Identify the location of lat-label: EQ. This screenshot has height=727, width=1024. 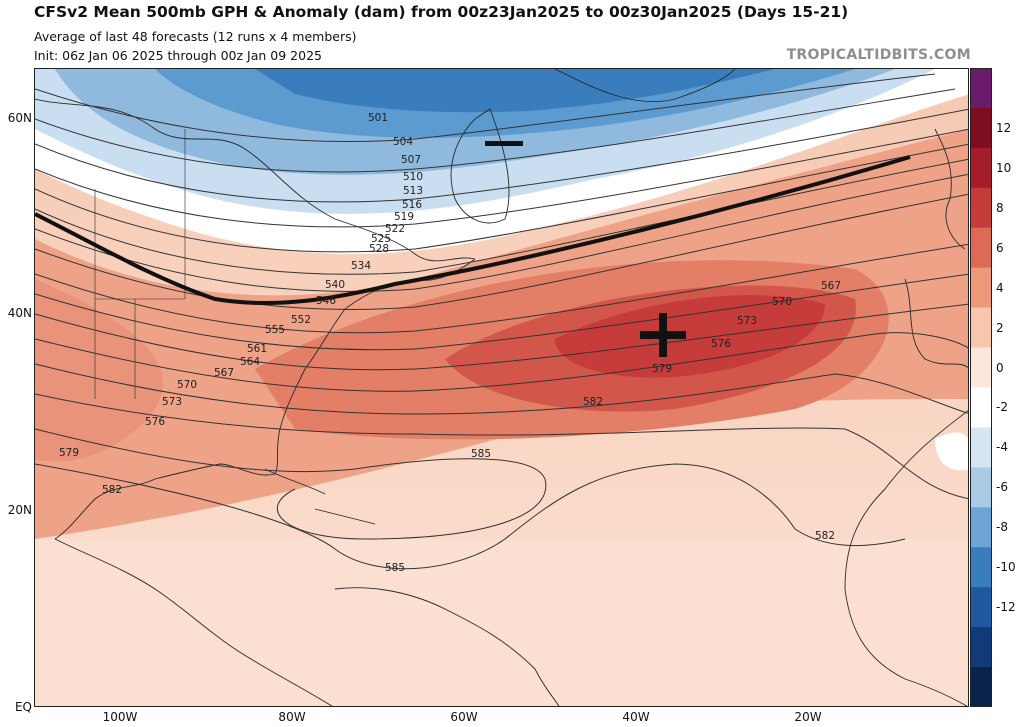
(23, 707).